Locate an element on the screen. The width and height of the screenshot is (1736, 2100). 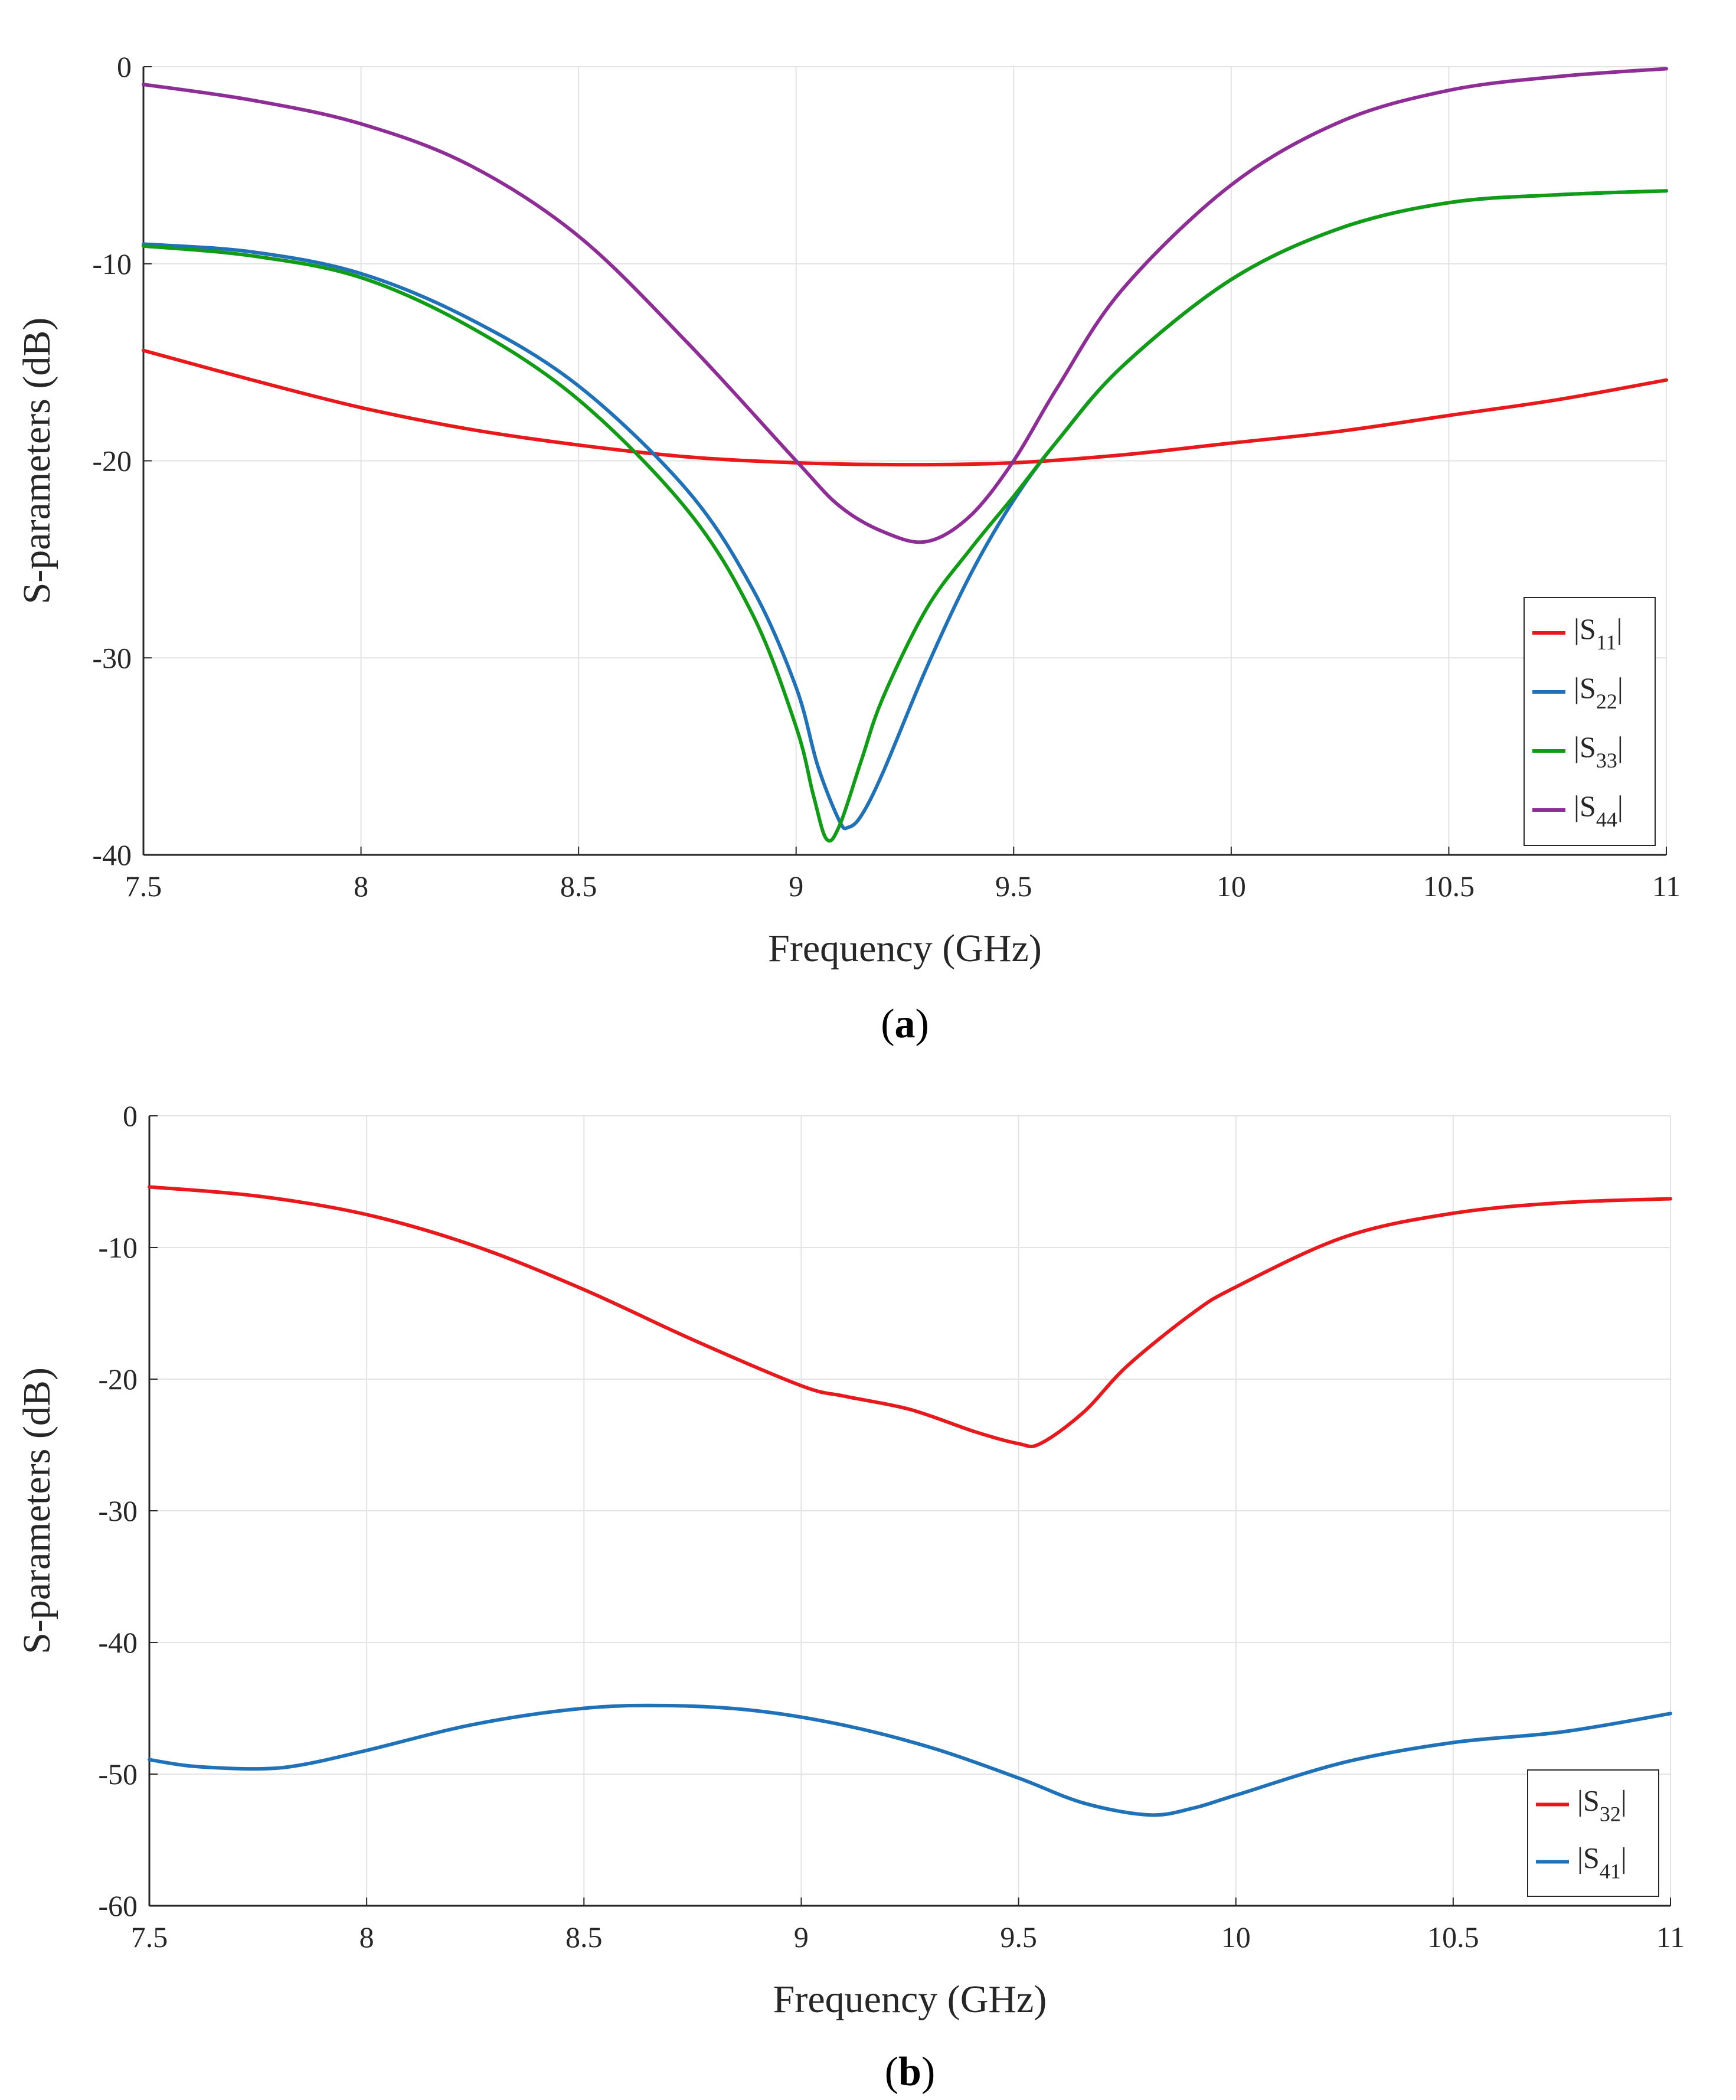
legend: |S32||S41| is located at coordinates (1593, 1833).